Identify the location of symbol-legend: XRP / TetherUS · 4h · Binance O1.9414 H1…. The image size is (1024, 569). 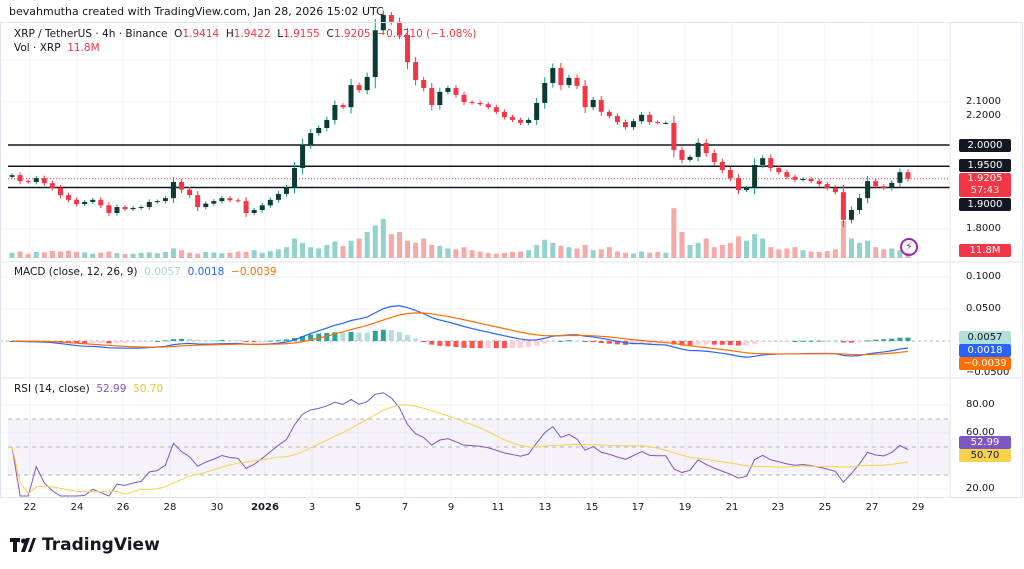
(245, 34).